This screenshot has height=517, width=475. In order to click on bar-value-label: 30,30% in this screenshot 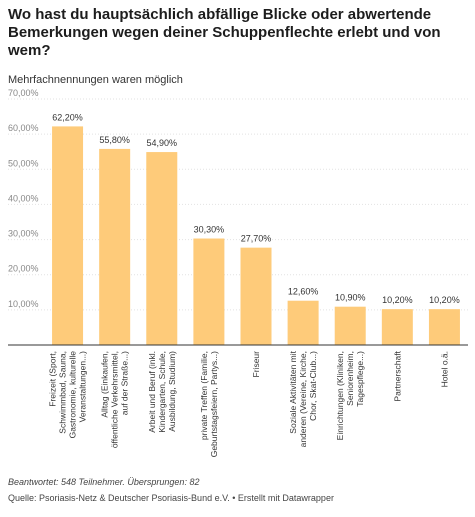, I will do `click(209, 230)`.